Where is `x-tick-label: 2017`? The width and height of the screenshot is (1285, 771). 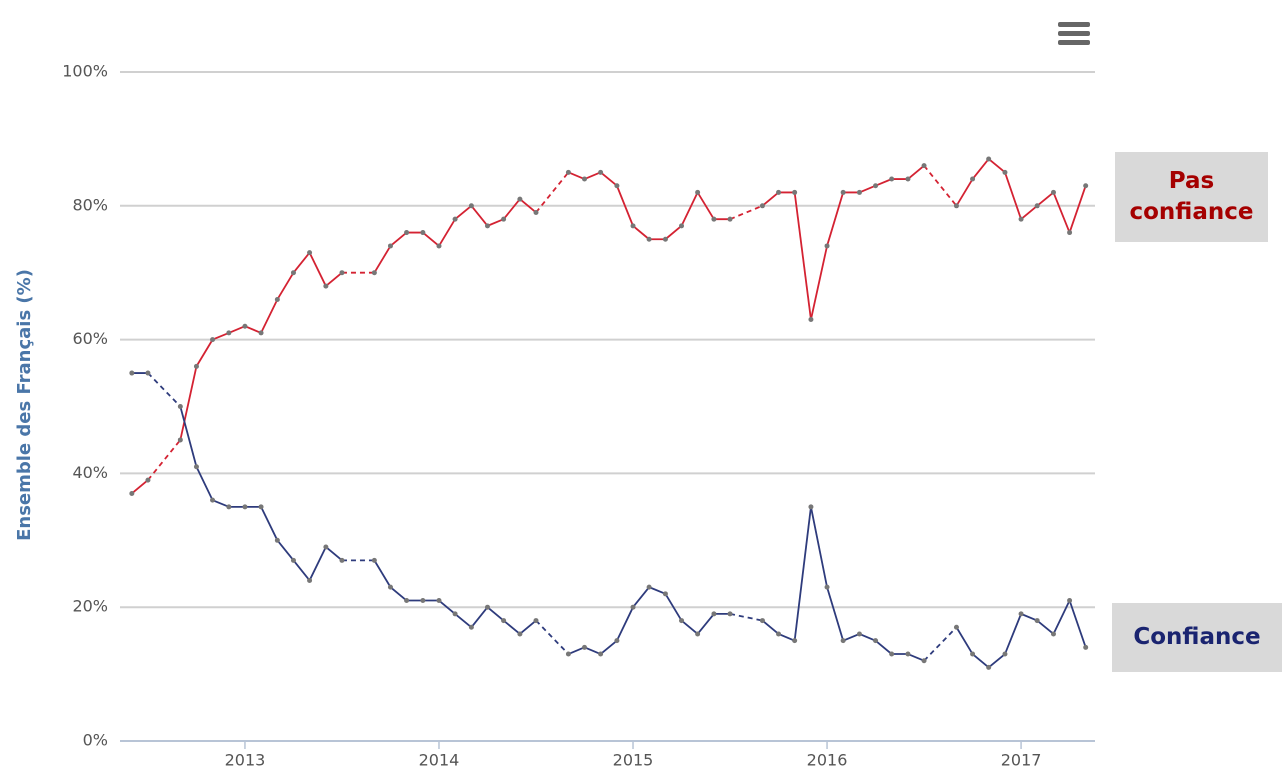 x-tick-label: 2017 is located at coordinates (1021, 760).